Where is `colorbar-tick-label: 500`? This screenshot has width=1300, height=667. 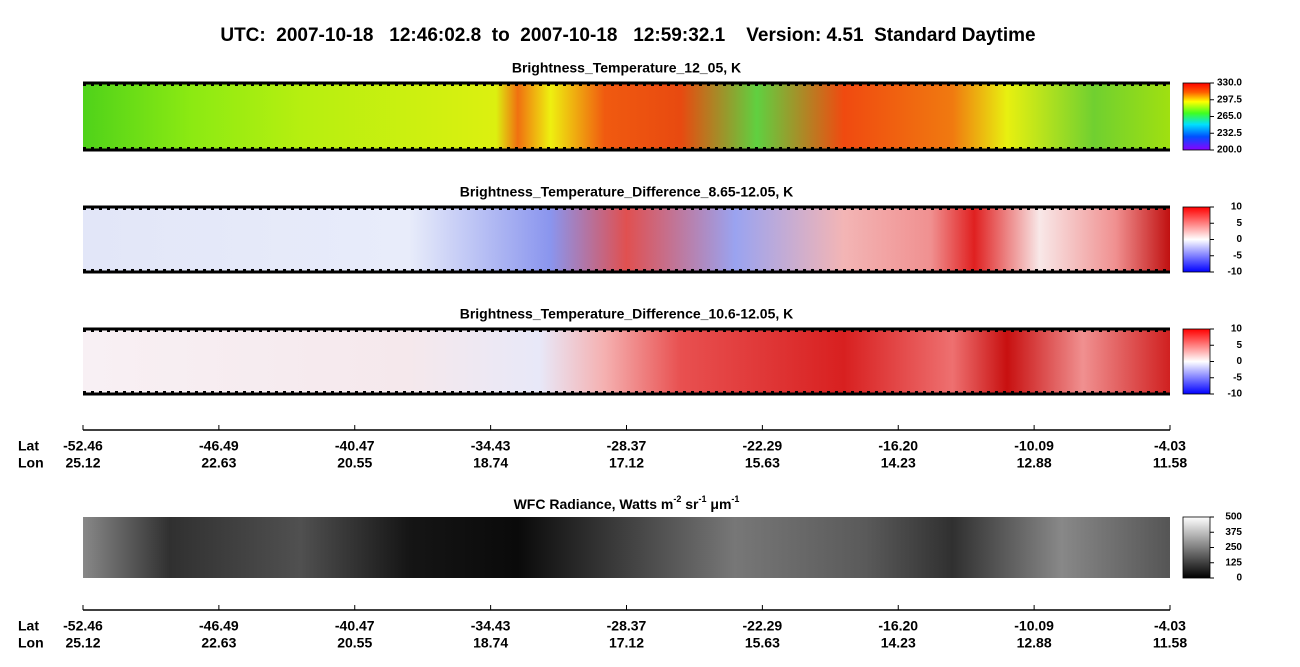 colorbar-tick-label: 500 is located at coordinates (1233, 517).